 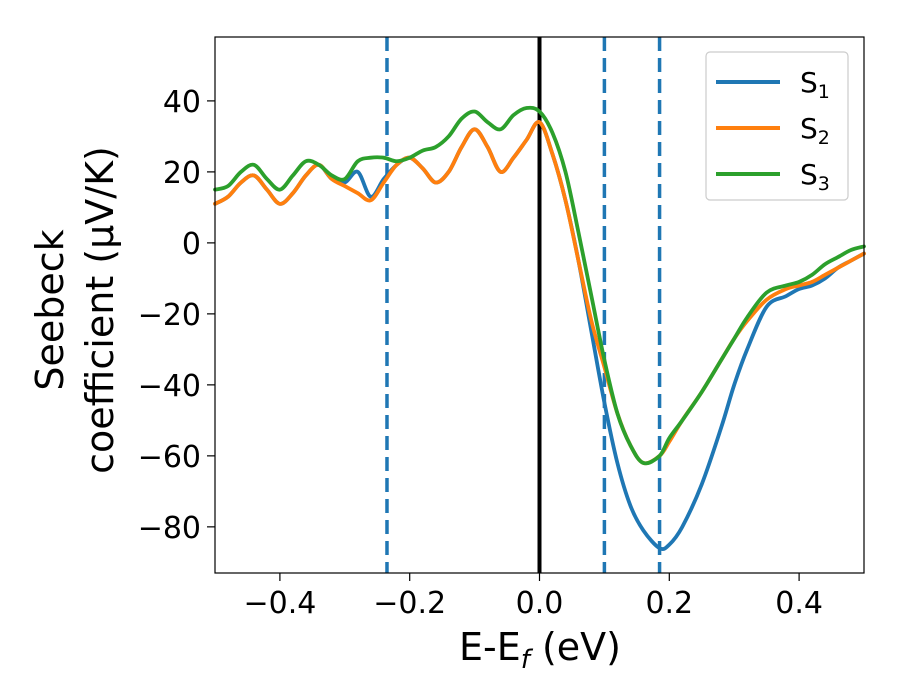 I want to click on legend: S1 S2 S3, so click(x=777, y=126).